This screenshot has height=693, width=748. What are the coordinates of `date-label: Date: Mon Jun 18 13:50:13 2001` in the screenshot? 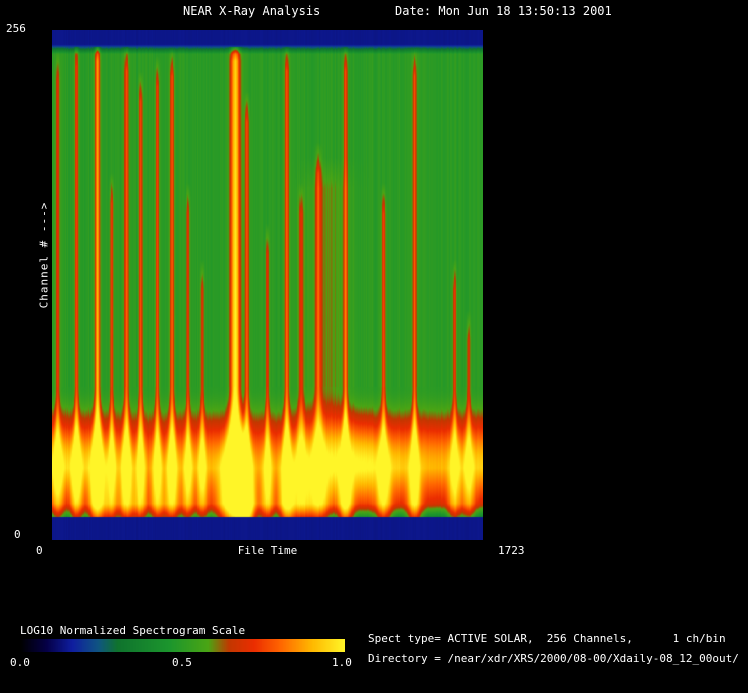 It's located at (503, 11).